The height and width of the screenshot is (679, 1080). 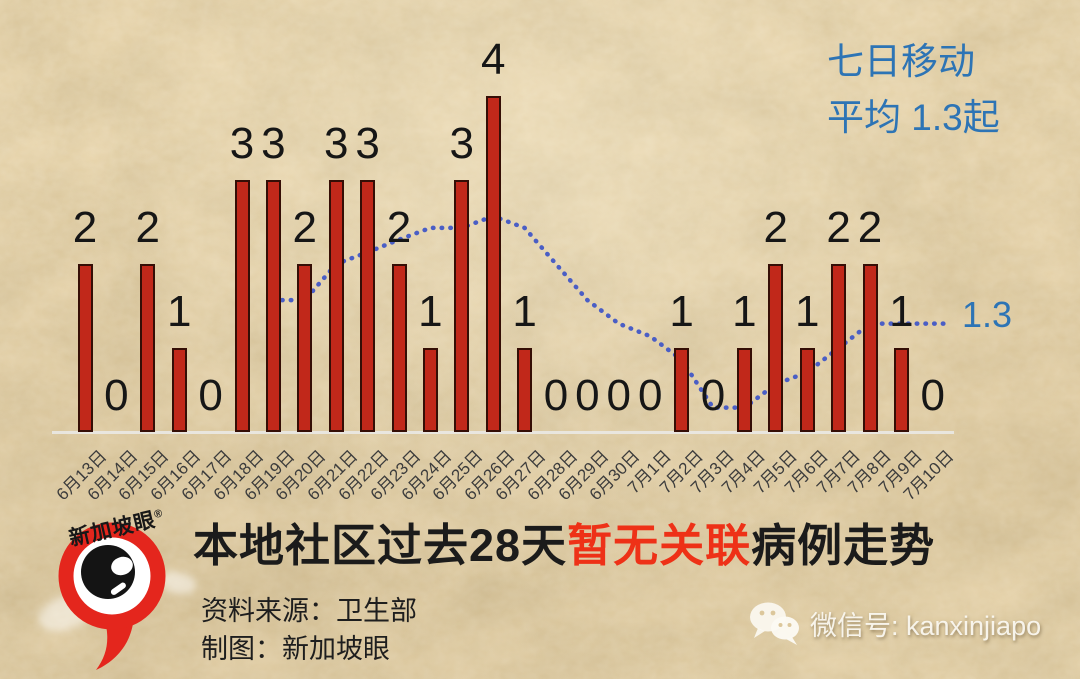 What do you see at coordinates (987, 314) in the screenshot?
I see `moving-average-end-value: 1.3` at bounding box center [987, 314].